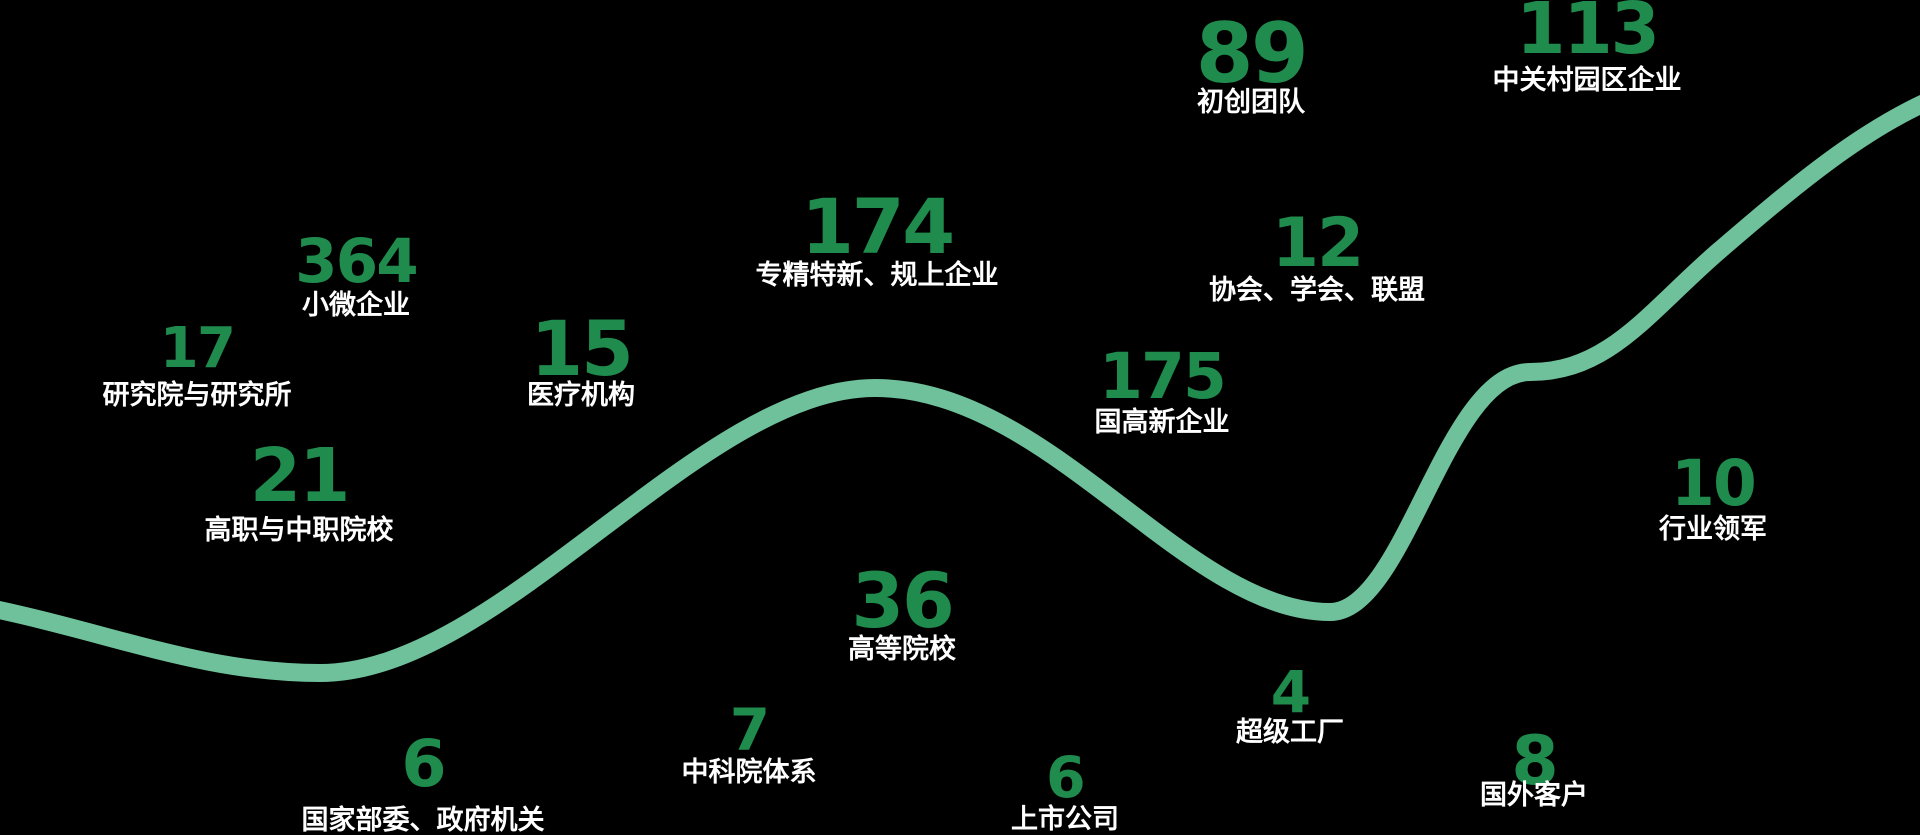  What do you see at coordinates (1587, 80) in the screenshot?
I see `stat-label: 中关村园区企业` at bounding box center [1587, 80].